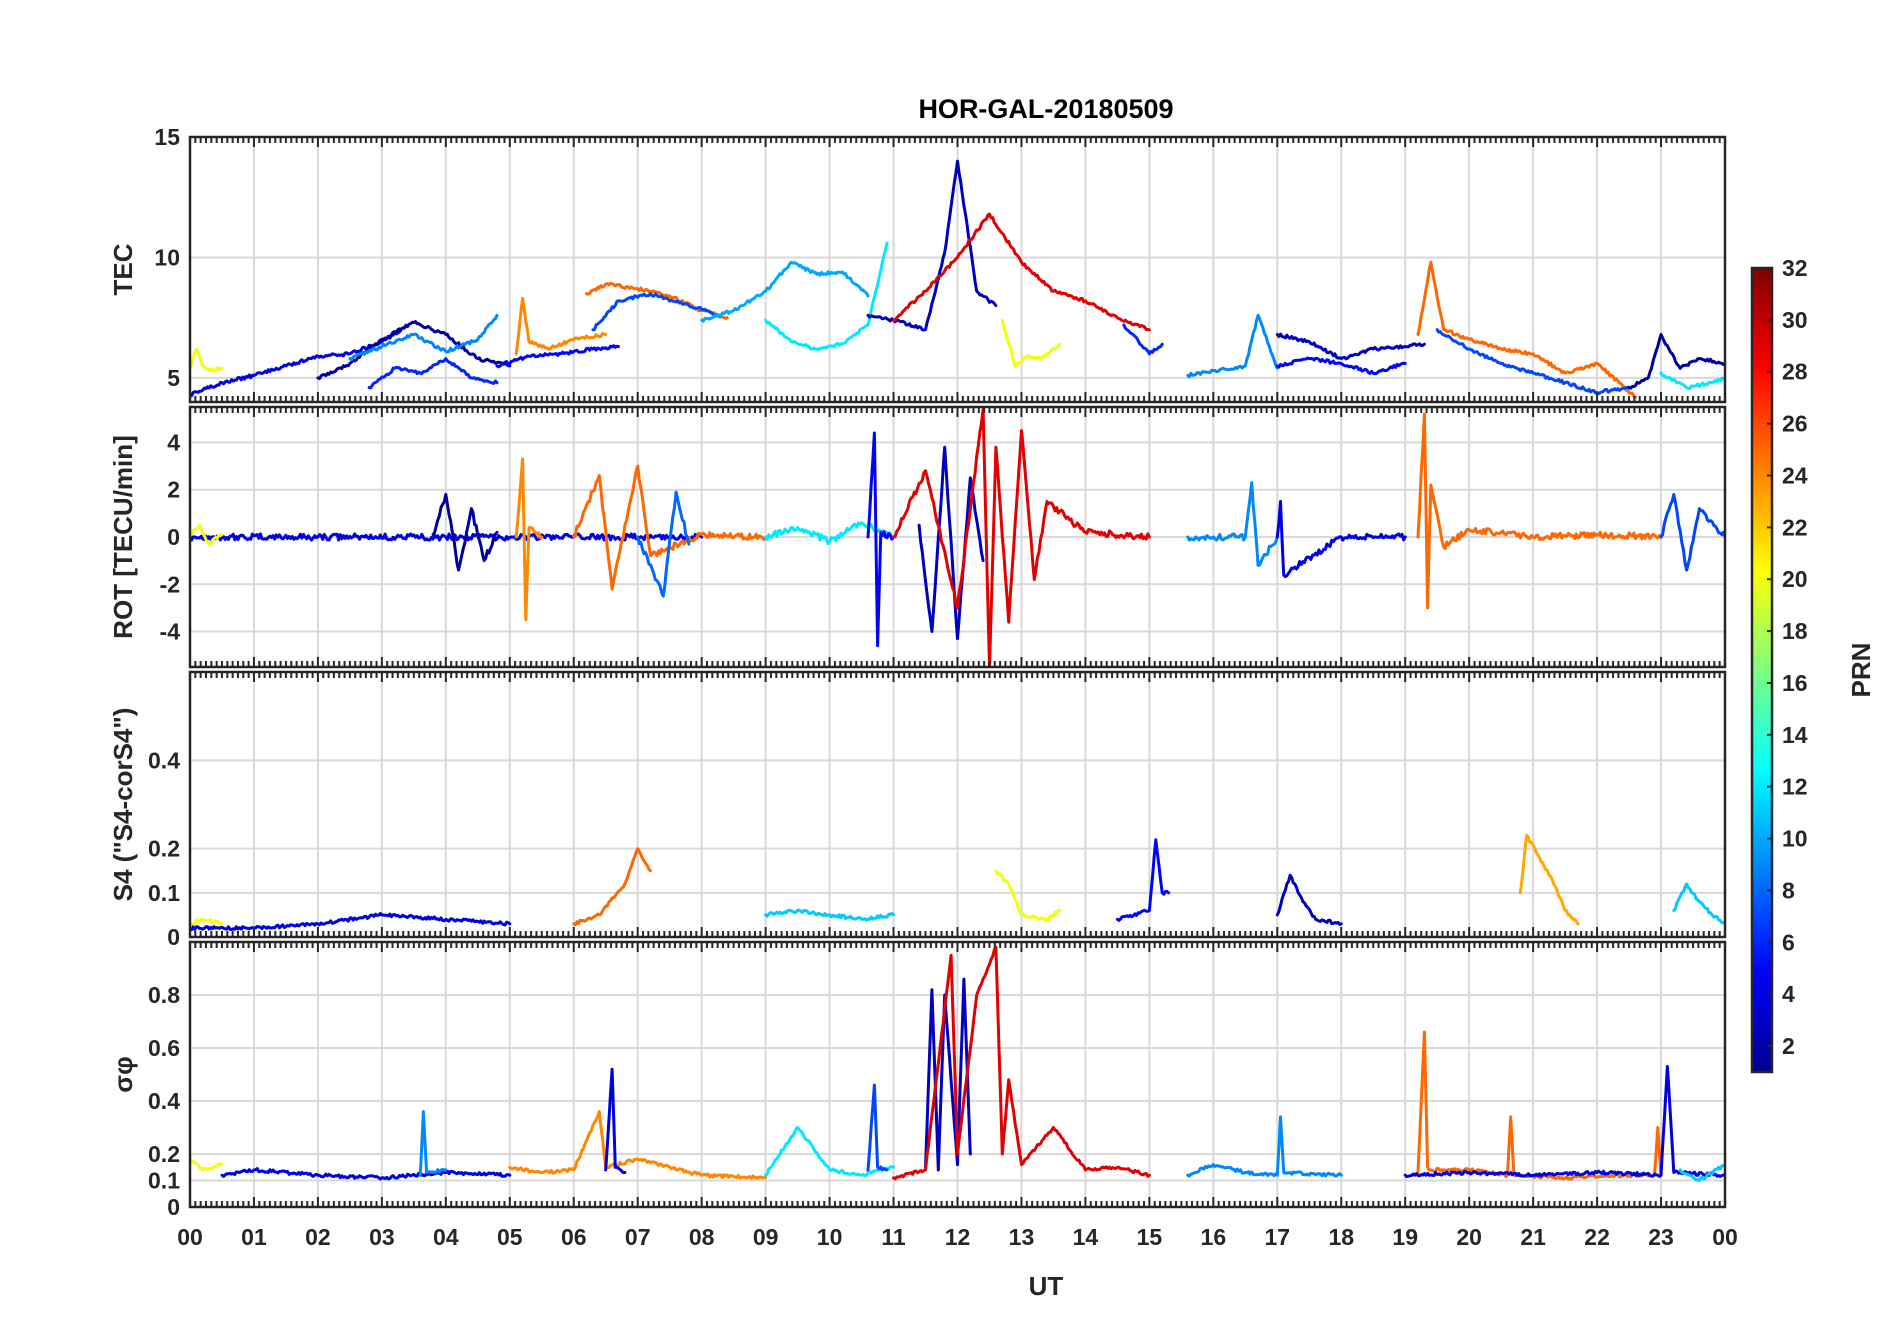 The height and width of the screenshot is (1330, 1902). What do you see at coordinates (830, 1237) in the screenshot?
I see `x-tick-label: 10` at bounding box center [830, 1237].